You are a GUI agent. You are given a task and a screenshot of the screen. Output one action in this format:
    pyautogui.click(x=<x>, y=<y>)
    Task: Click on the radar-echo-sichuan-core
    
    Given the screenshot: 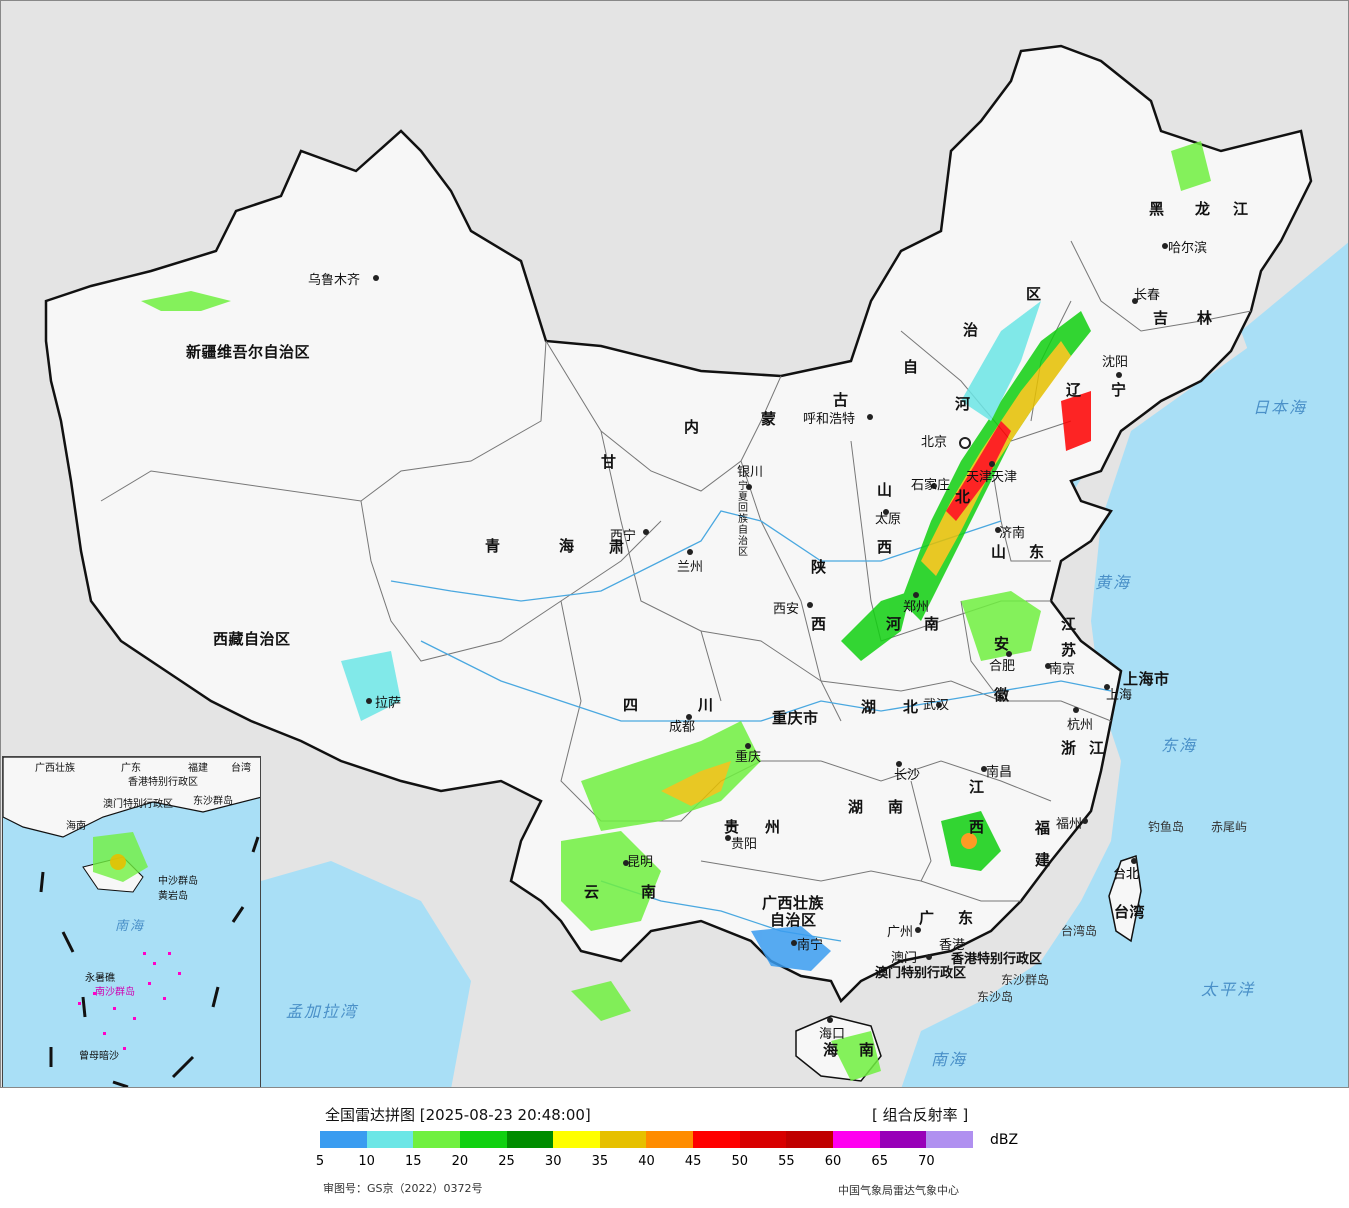 What is the action you would take?
    pyautogui.click(x=696, y=783)
    